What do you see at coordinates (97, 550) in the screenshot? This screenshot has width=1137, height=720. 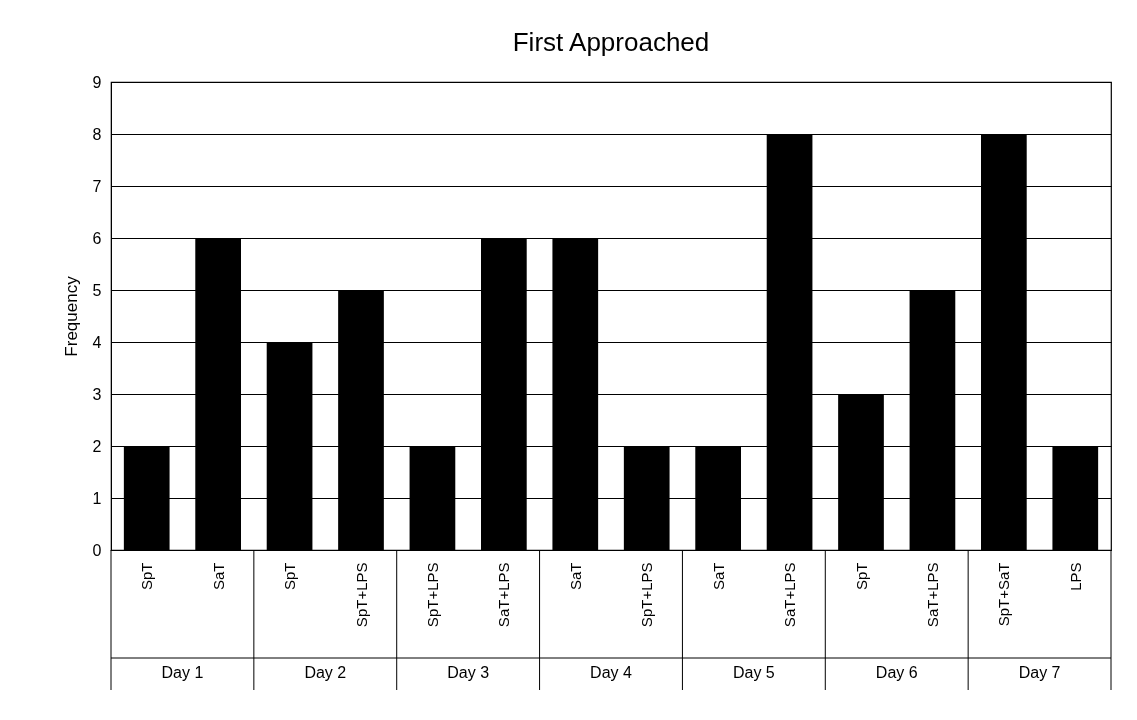 I see `y-tick-label: 0` at bounding box center [97, 550].